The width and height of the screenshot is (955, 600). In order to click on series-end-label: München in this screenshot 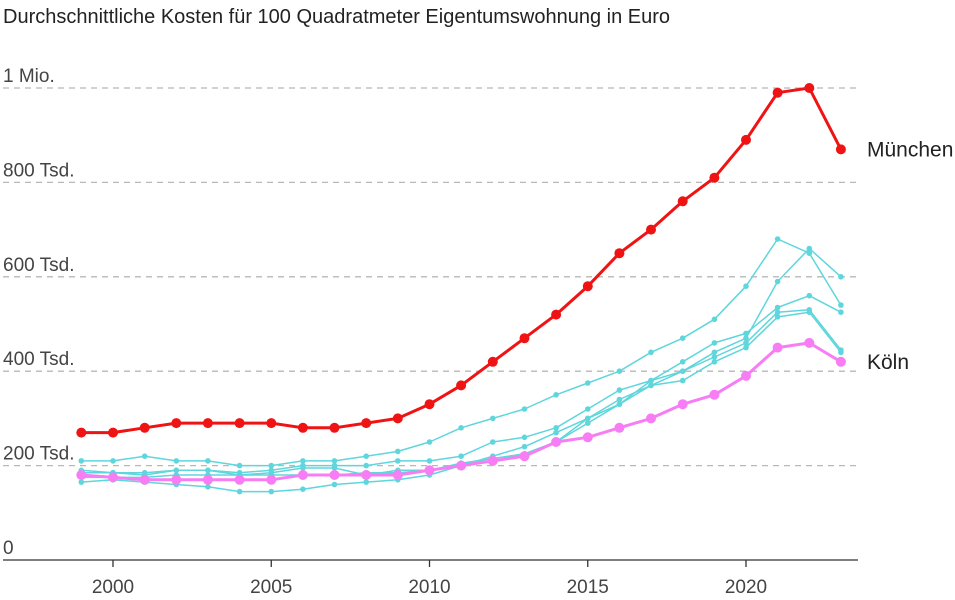, I will do `click(910, 149)`.